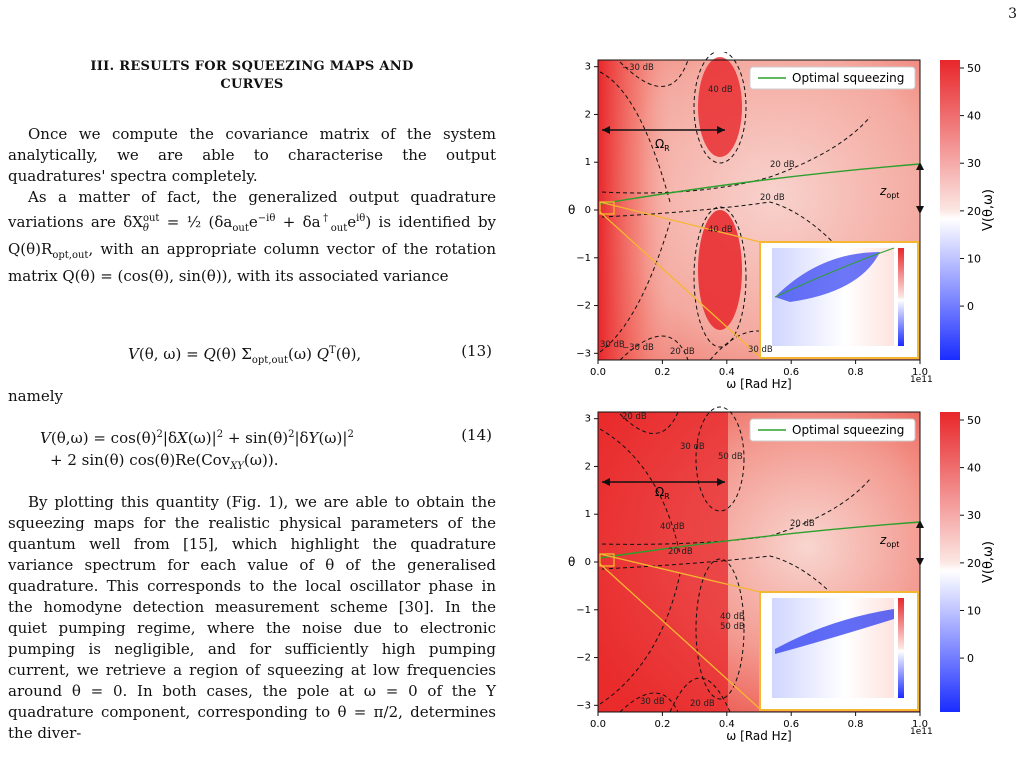 This screenshot has height=771, width=1029. What do you see at coordinates (974, 116) in the screenshot?
I see `colorbar-tick-label: 40` at bounding box center [974, 116].